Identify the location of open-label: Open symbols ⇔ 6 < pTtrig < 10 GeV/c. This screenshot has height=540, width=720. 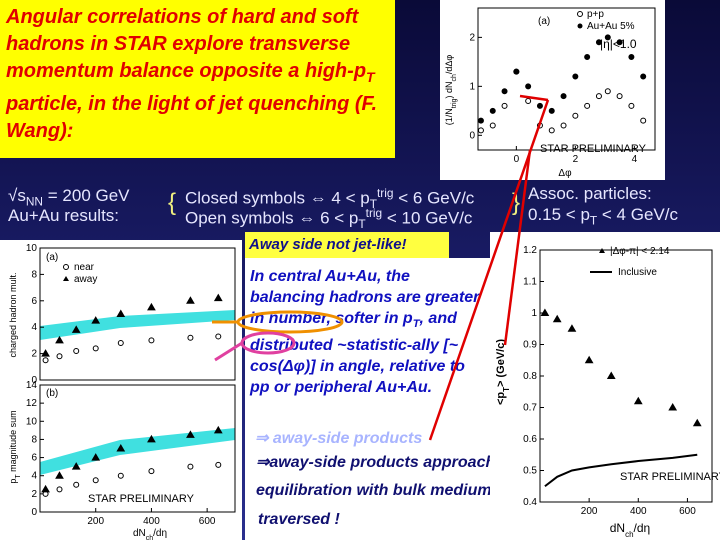
(329, 219).